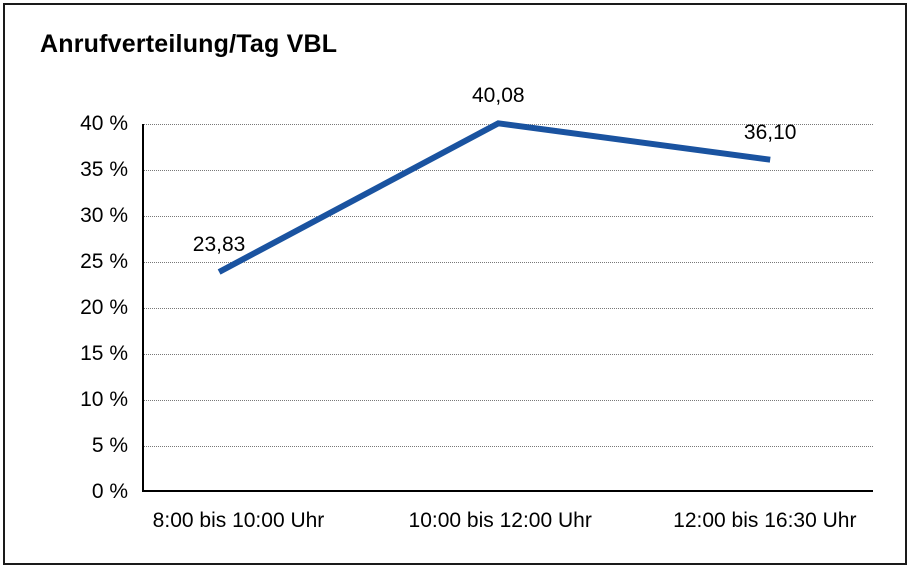 Image resolution: width=915 pixels, height=576 pixels. Describe the element at coordinates (498, 96) in the screenshot. I see `data-label-point-2: 40,08` at that location.